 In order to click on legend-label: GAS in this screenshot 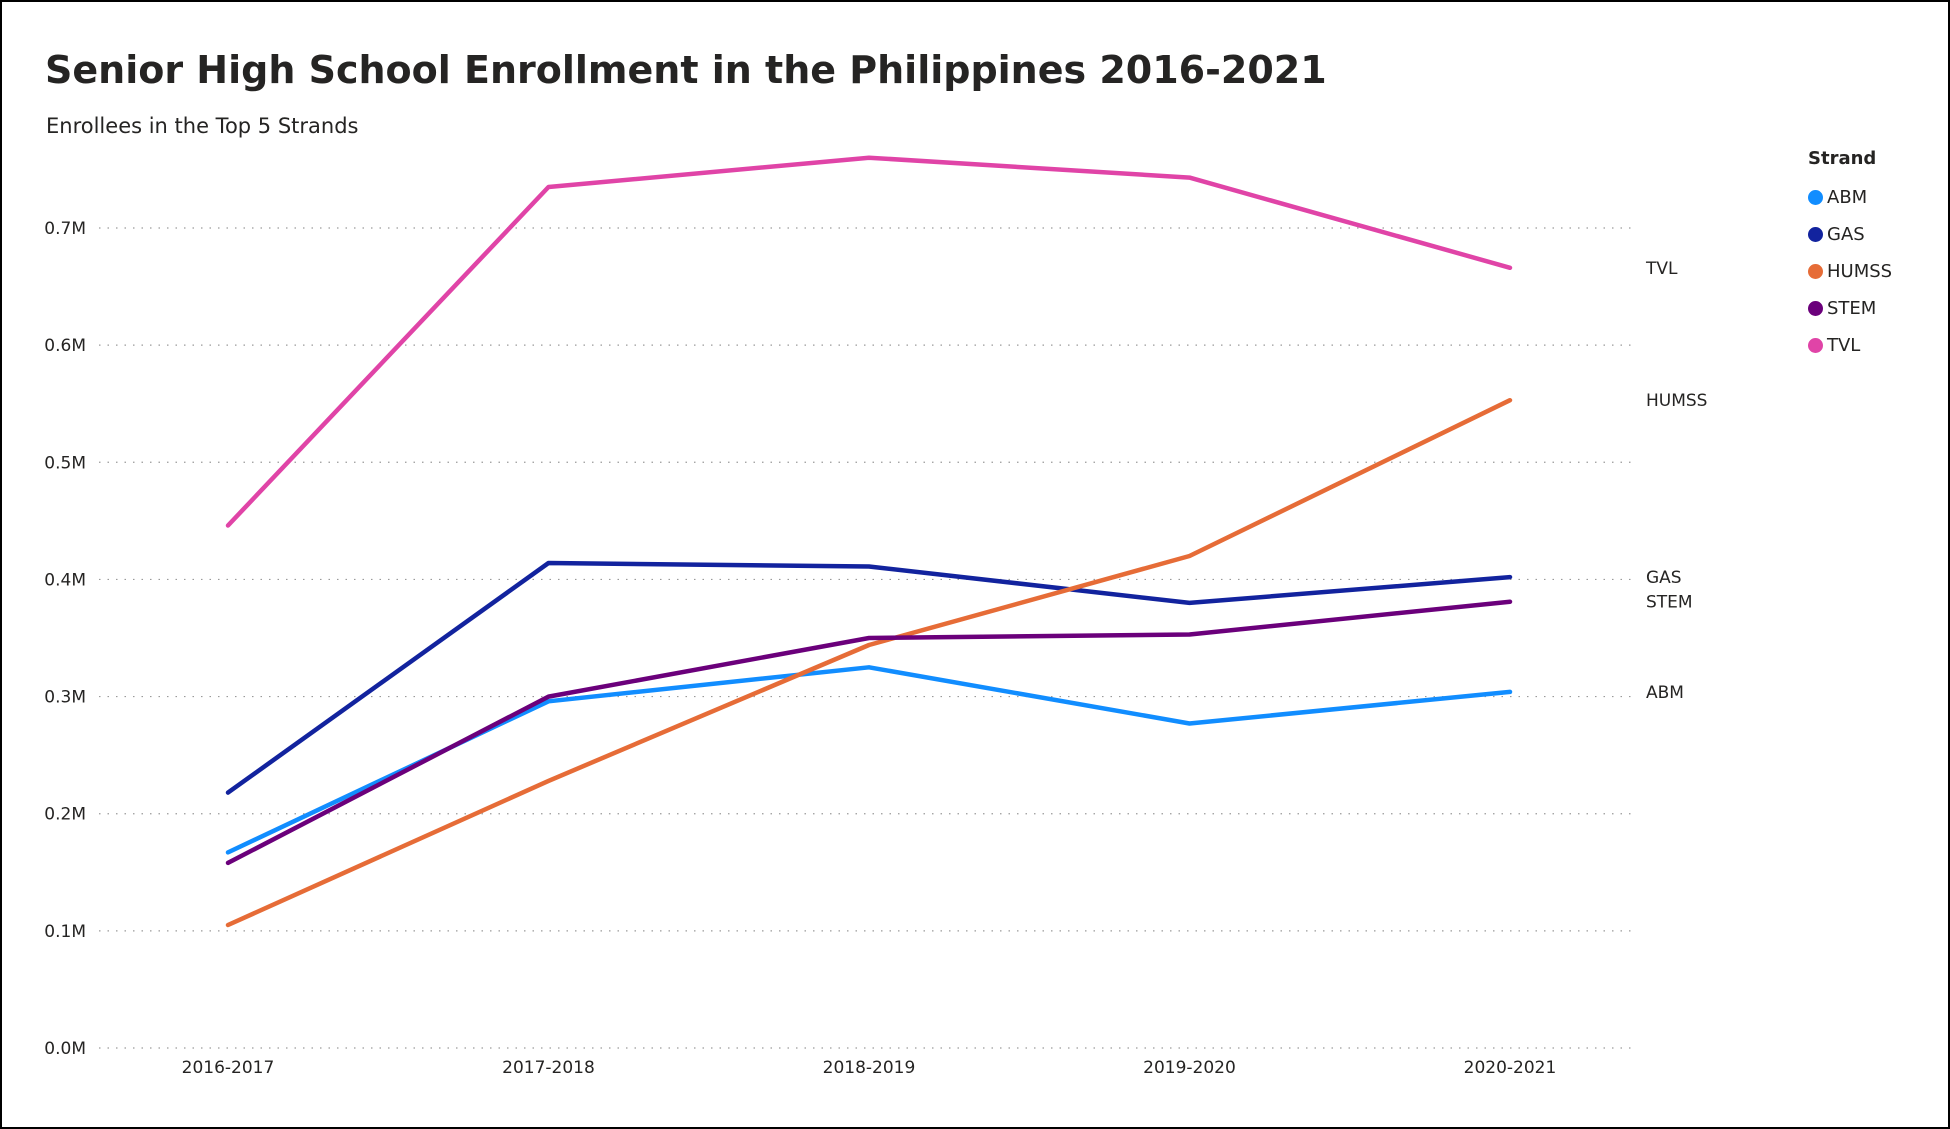, I will do `click(1846, 234)`.